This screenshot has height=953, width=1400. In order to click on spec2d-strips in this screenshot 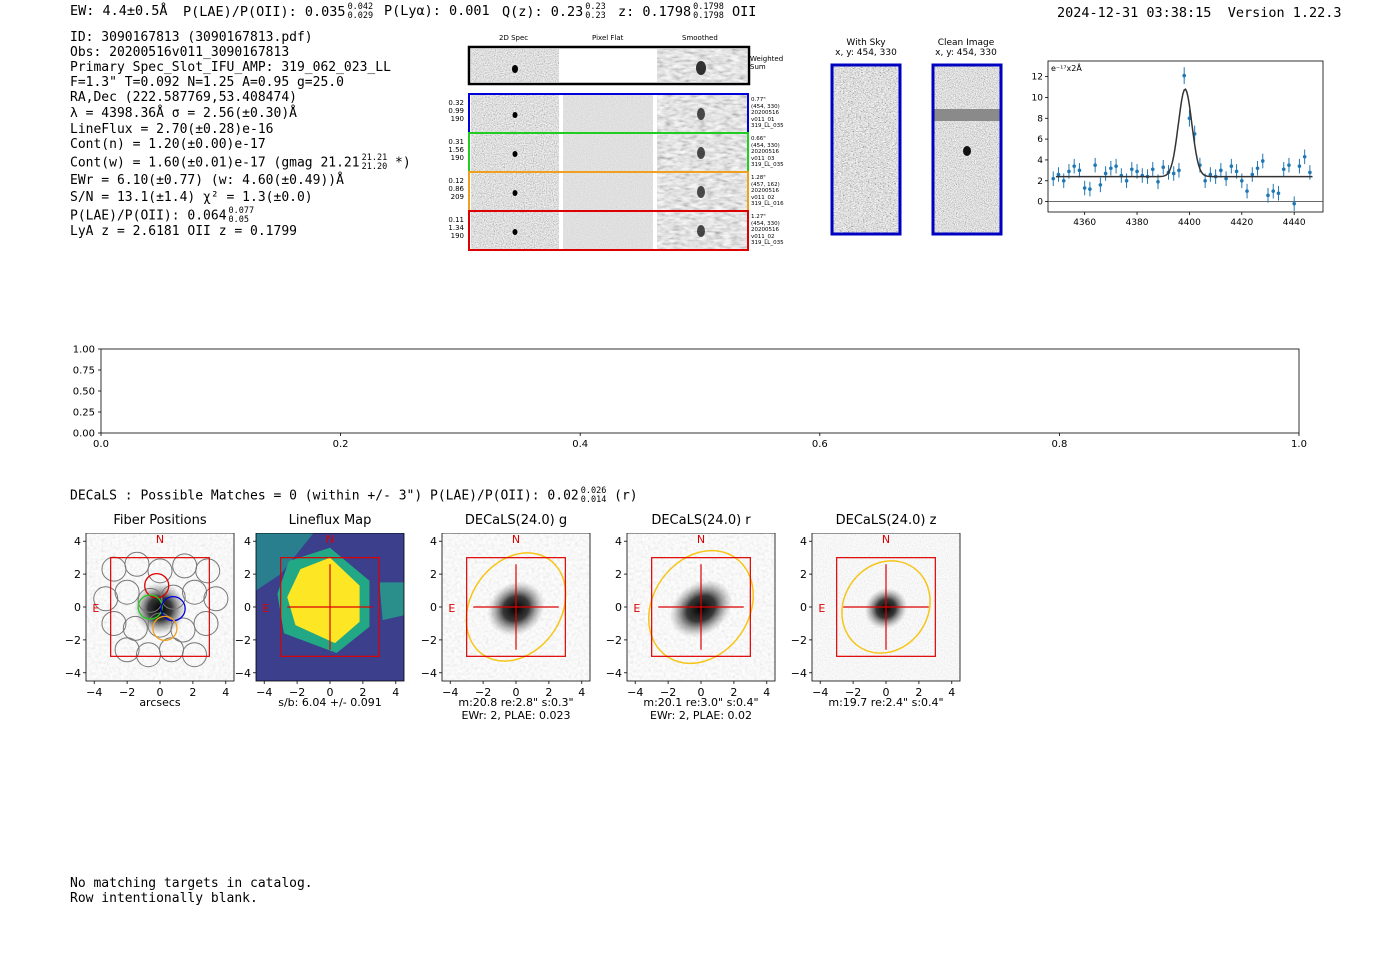, I will do `click(609, 148)`.